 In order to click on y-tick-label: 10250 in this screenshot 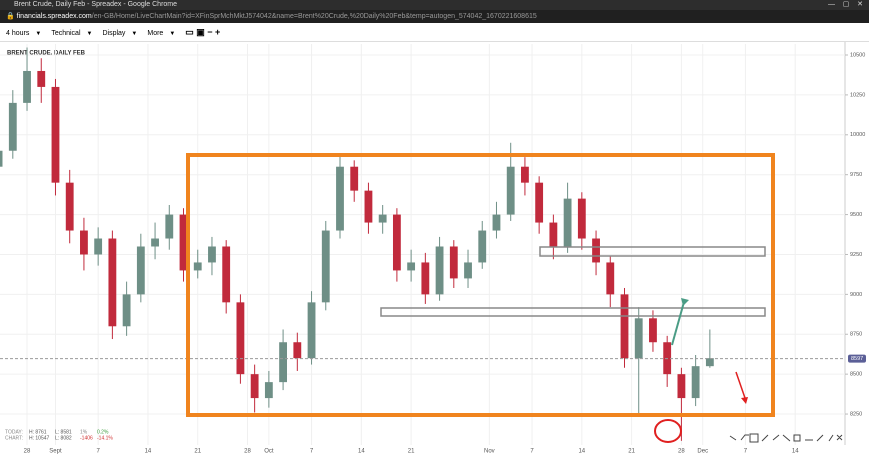, I will do `click(857, 95)`.